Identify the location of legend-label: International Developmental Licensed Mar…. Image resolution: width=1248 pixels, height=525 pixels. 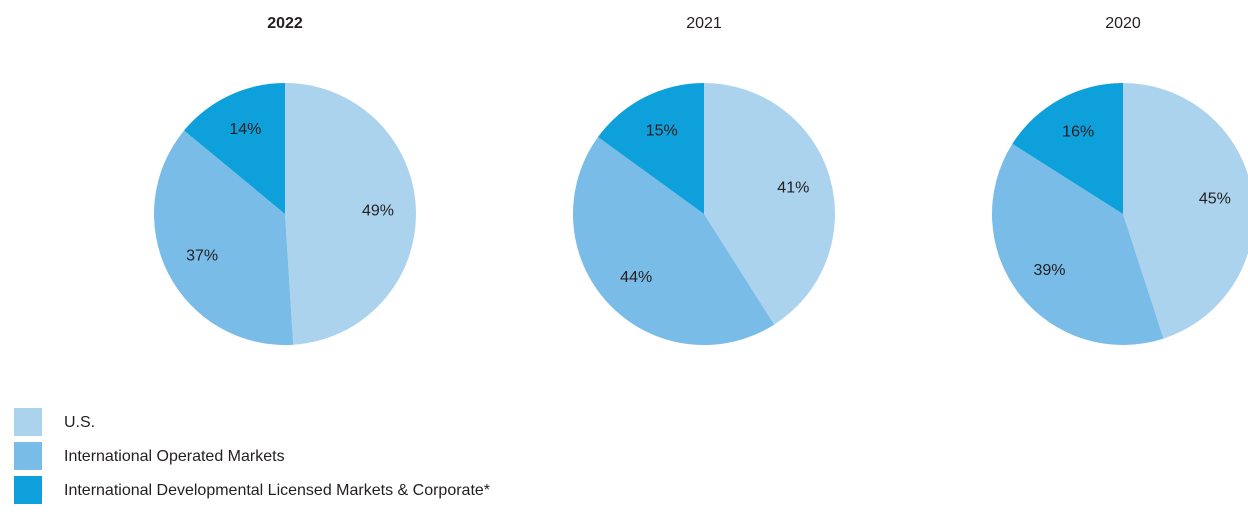
(277, 490).